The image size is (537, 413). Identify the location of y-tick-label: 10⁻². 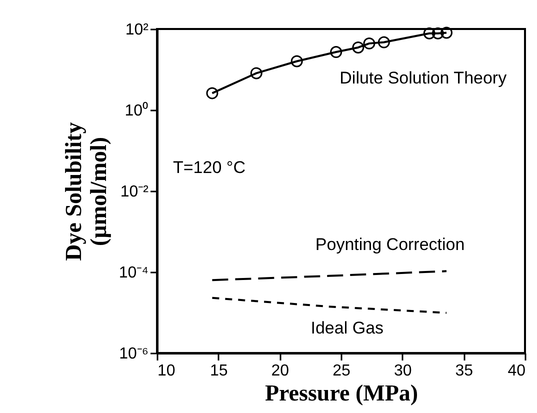
(135, 192).